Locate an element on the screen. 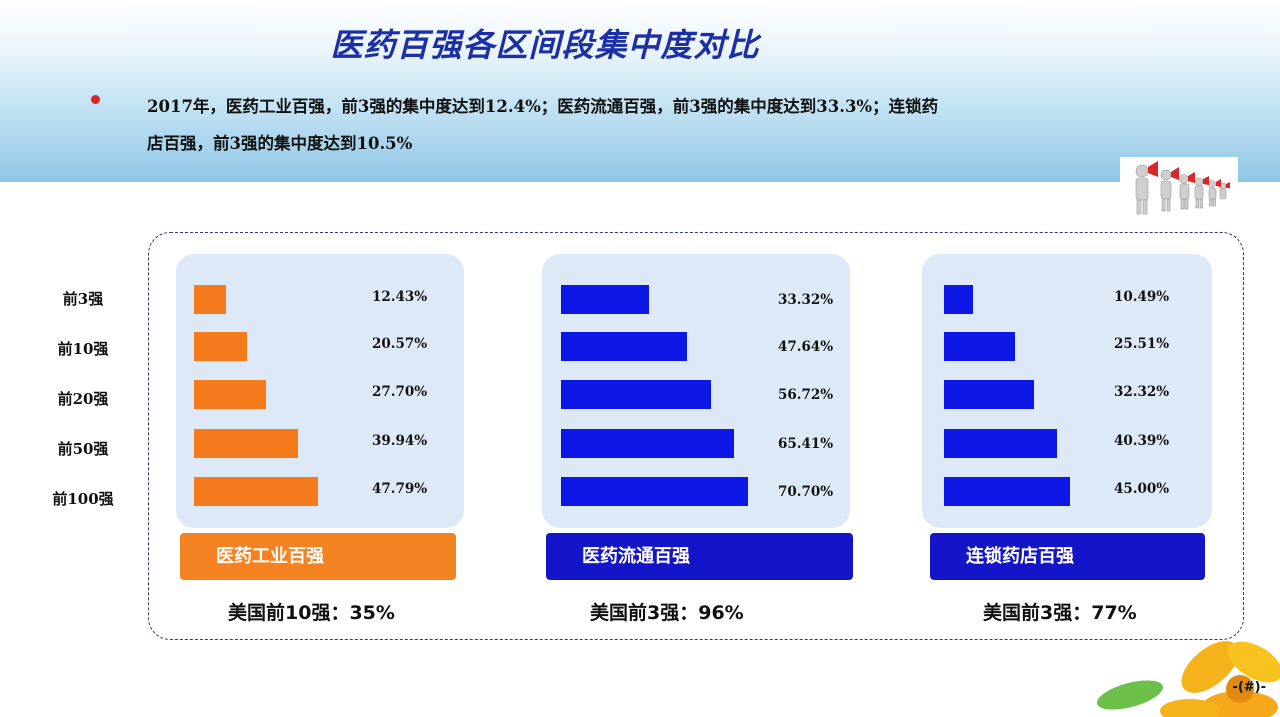 The image size is (1280, 717). us-comparison-industry: 美国前10强：35% is located at coordinates (311, 613).